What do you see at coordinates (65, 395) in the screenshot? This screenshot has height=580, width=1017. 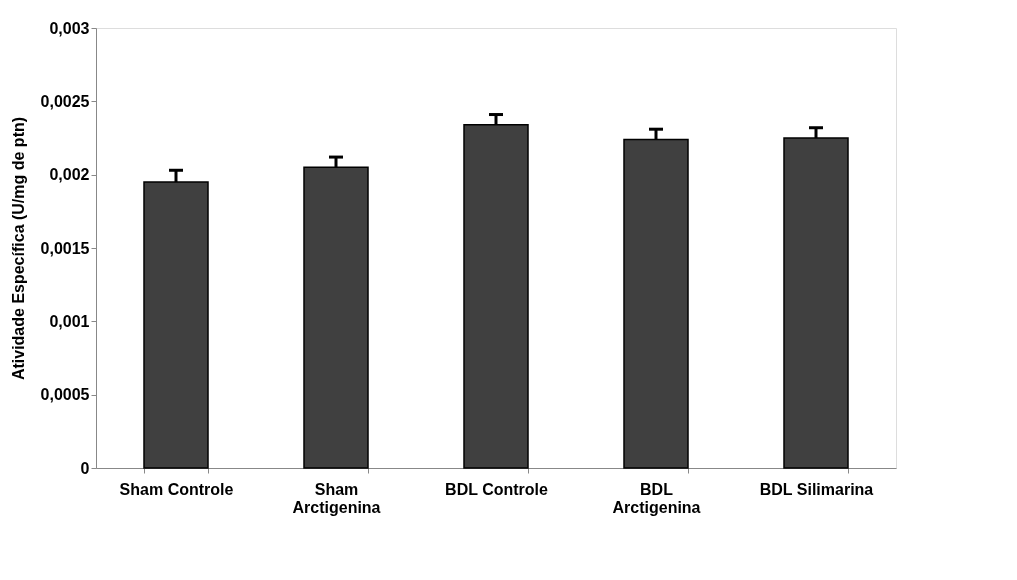 I see `y-tick-label: 0,0005` at bounding box center [65, 395].